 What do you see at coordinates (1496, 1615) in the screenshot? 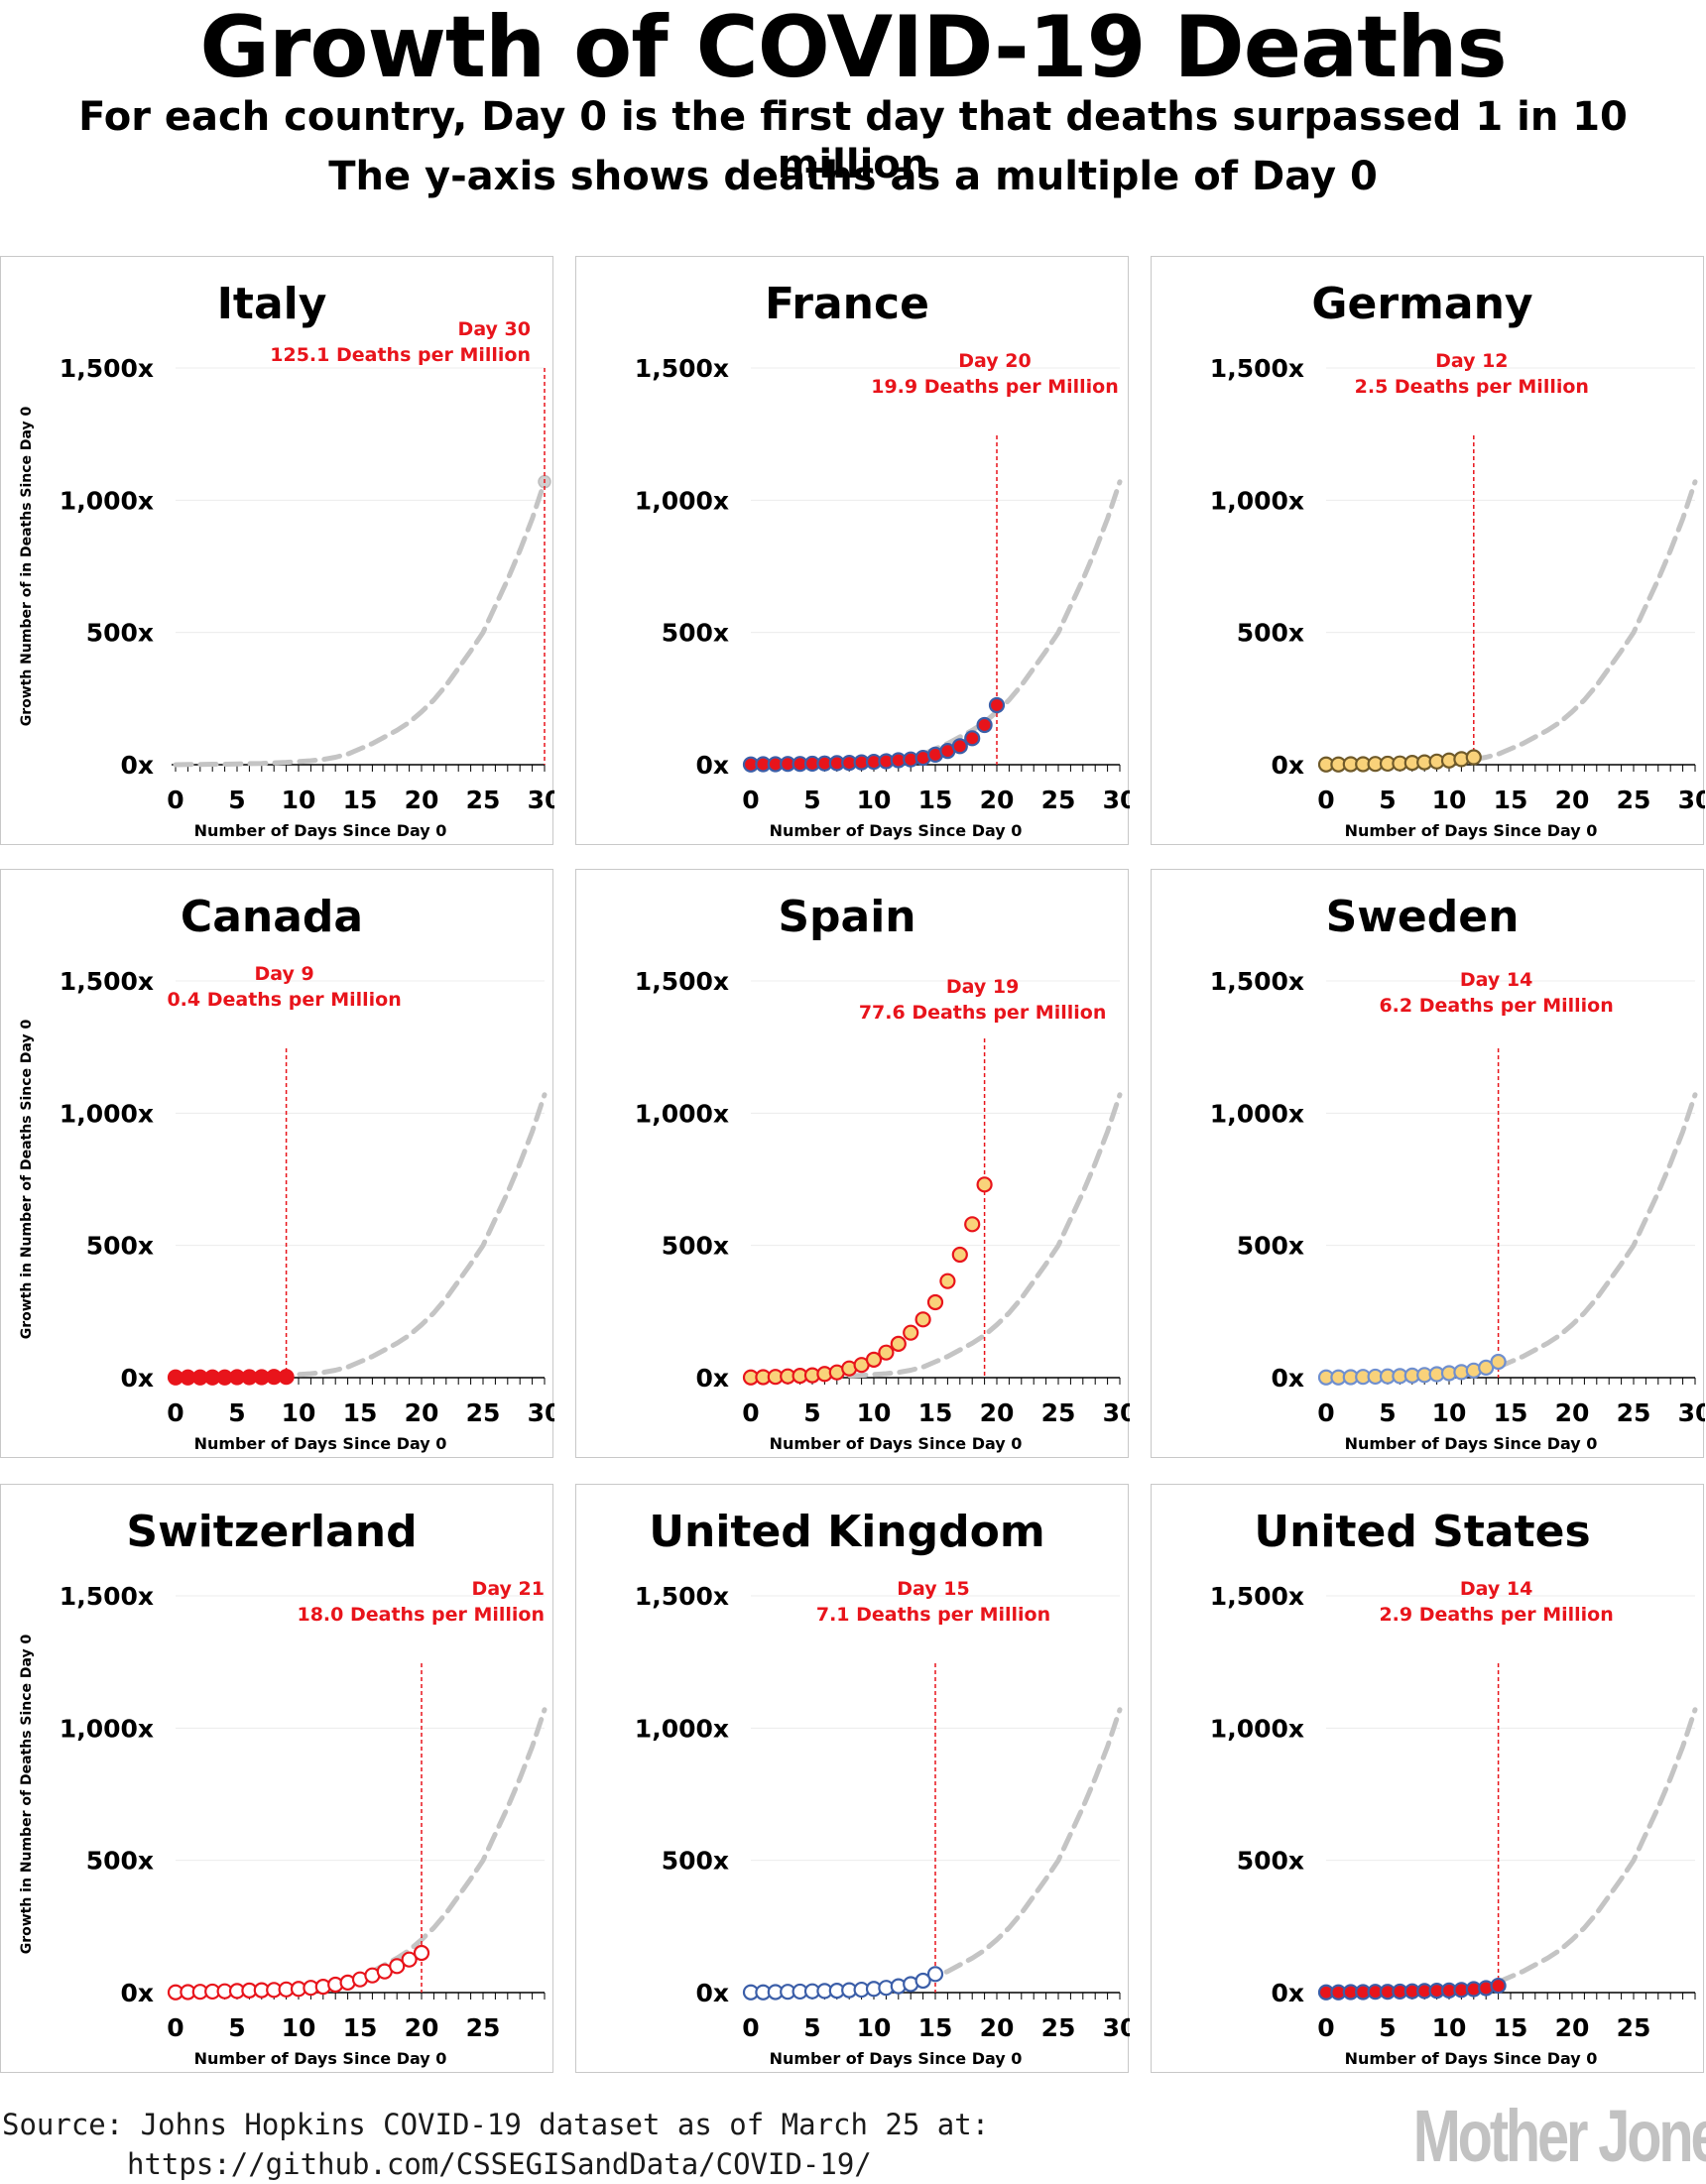
I see `annotation-rate: 2.9 Deaths per Million` at bounding box center [1496, 1615].